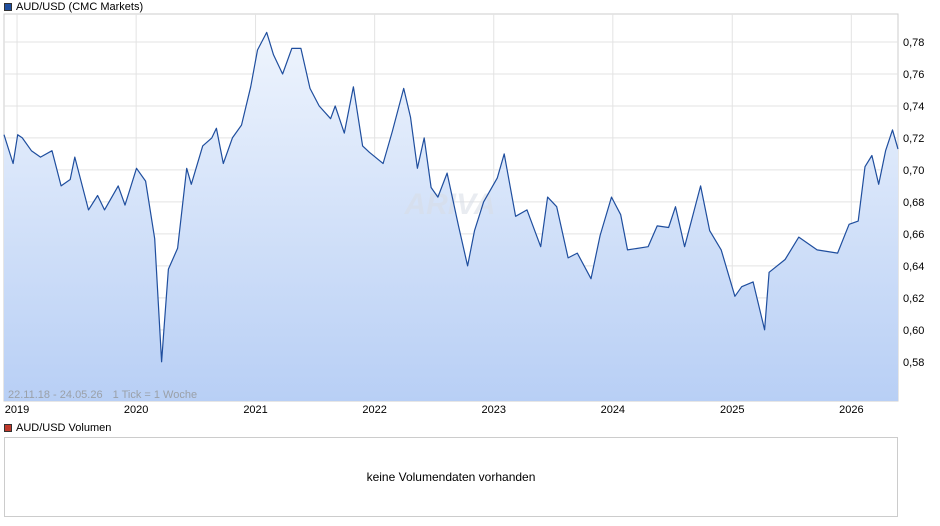  Describe the element at coordinates (434, 410) in the screenshot. I see `x-axis: 2019 2020 2021 2022 2023 2024 2025 2026` at that location.